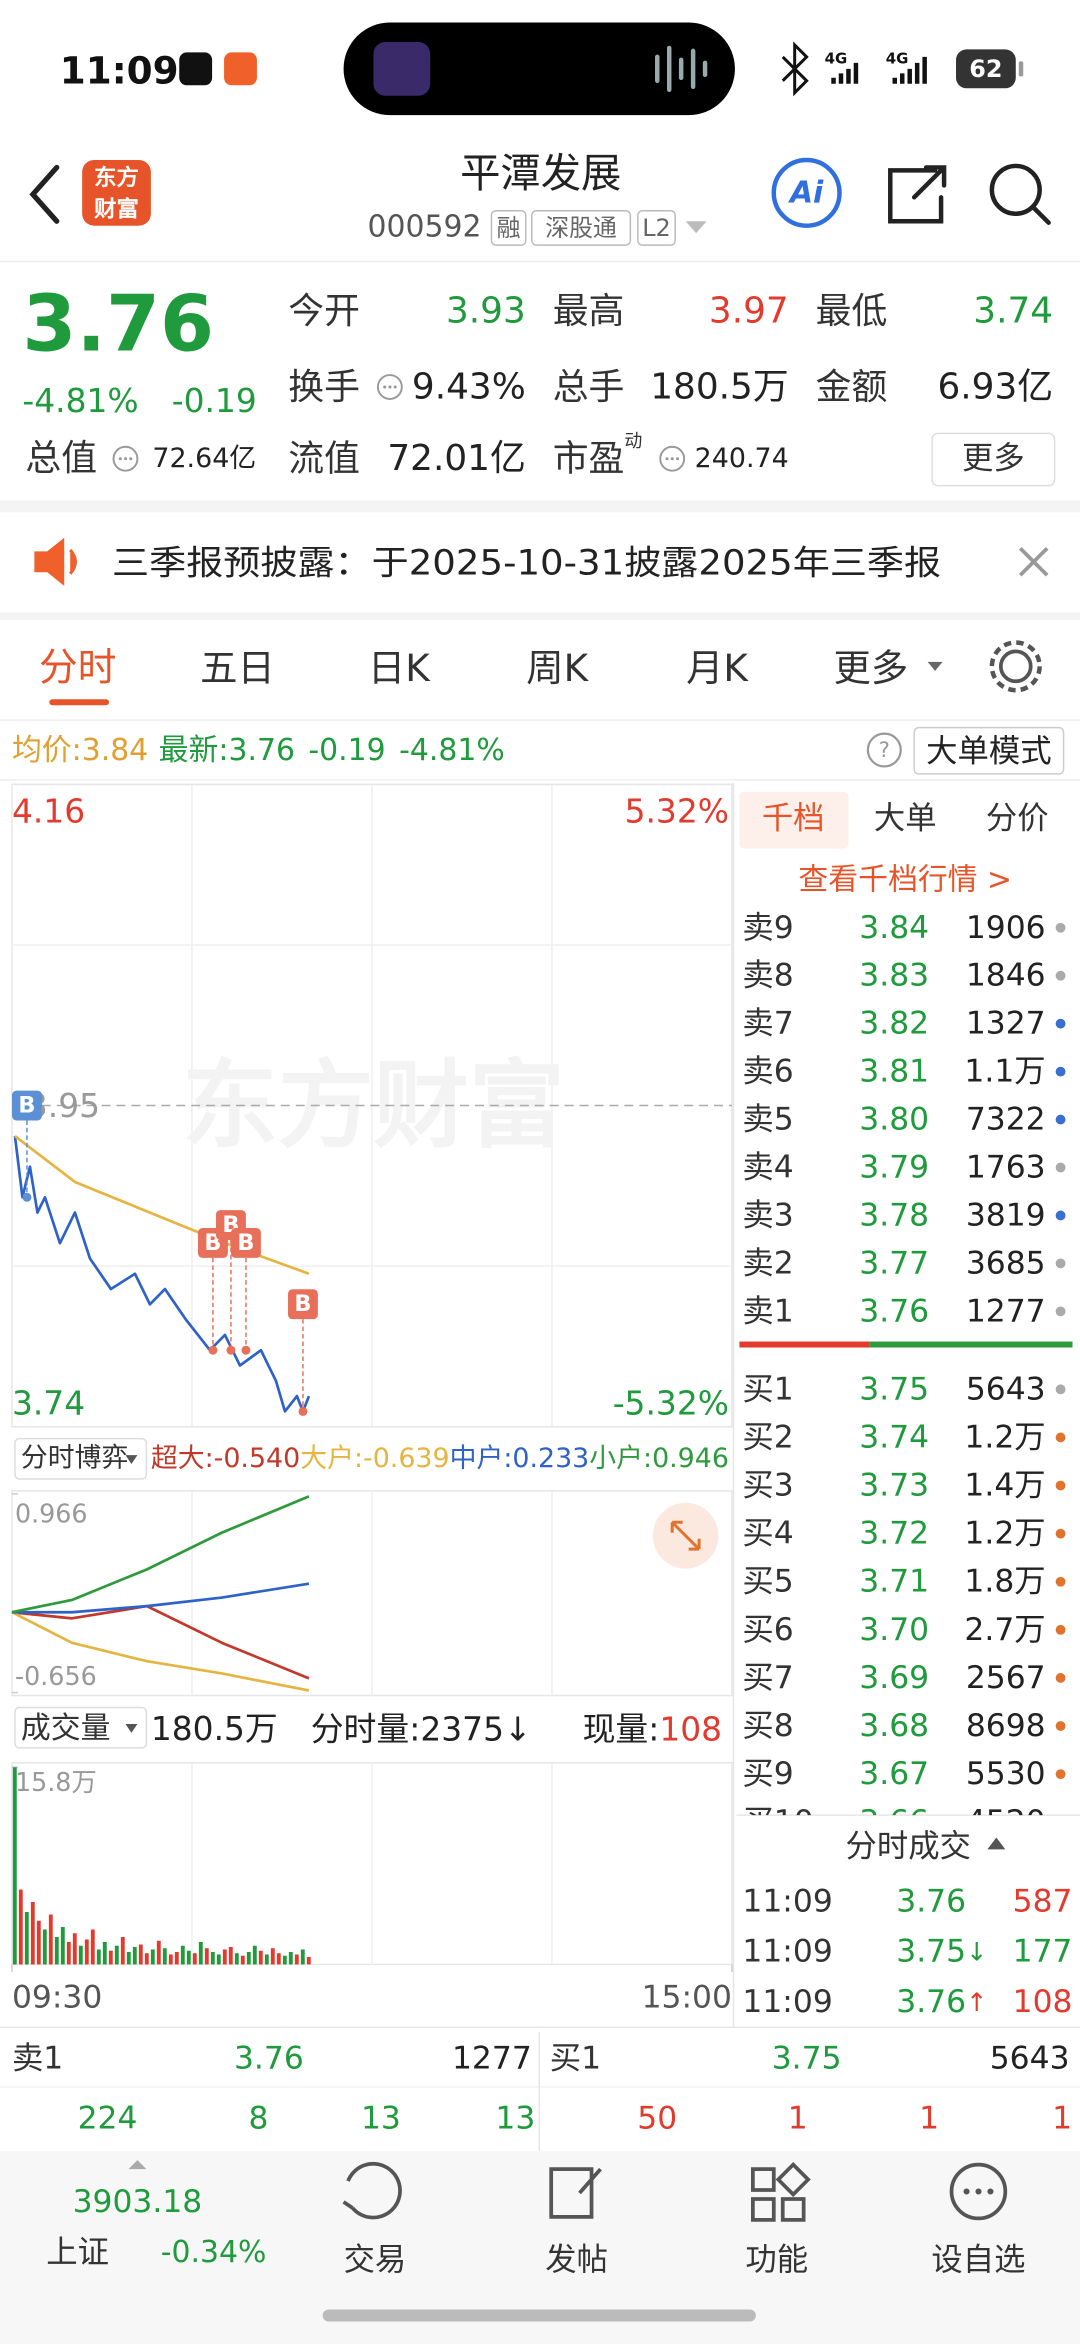 The image size is (1080, 2344). Describe the element at coordinates (492, 2059) in the screenshot. I see `summary-volume: 1277` at that location.